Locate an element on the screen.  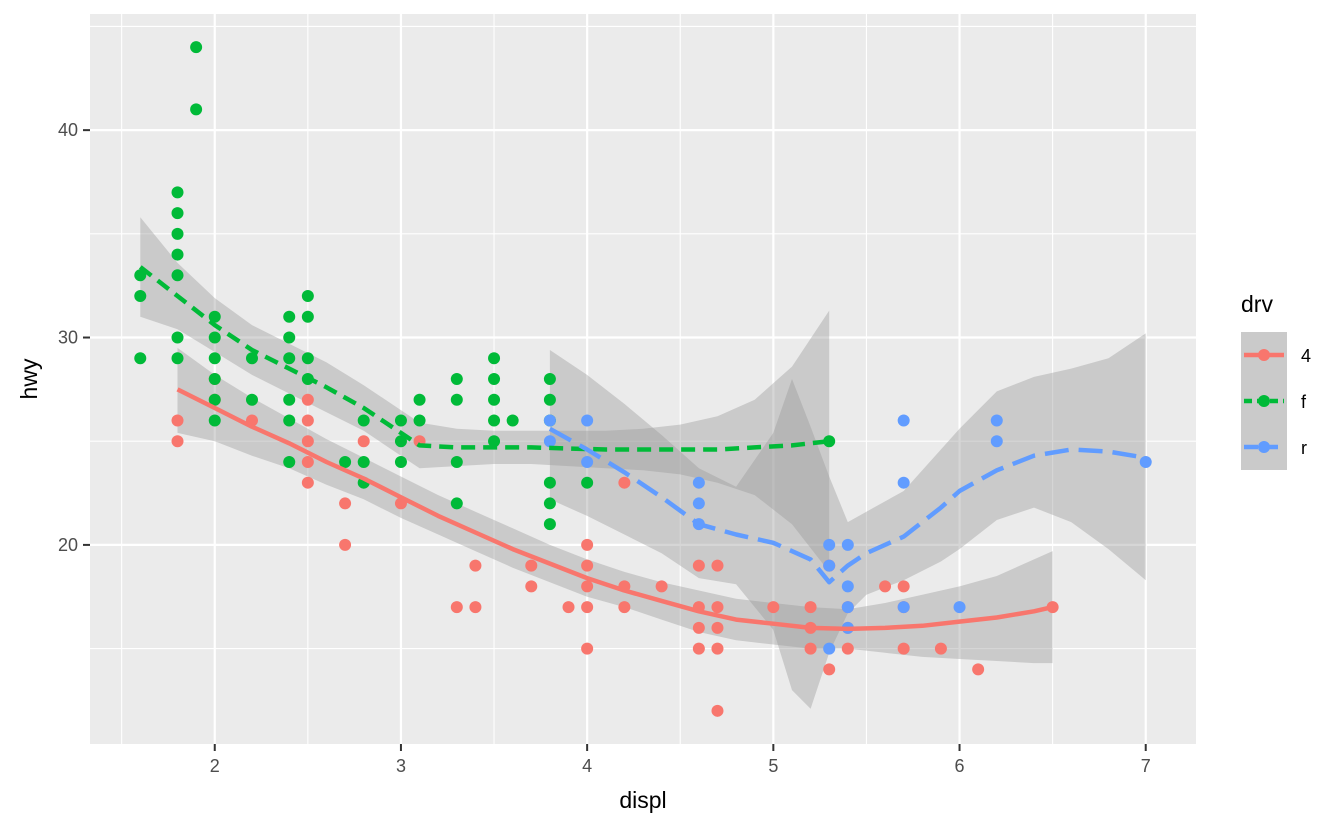
legend-title: drv is located at coordinates (1257, 304).